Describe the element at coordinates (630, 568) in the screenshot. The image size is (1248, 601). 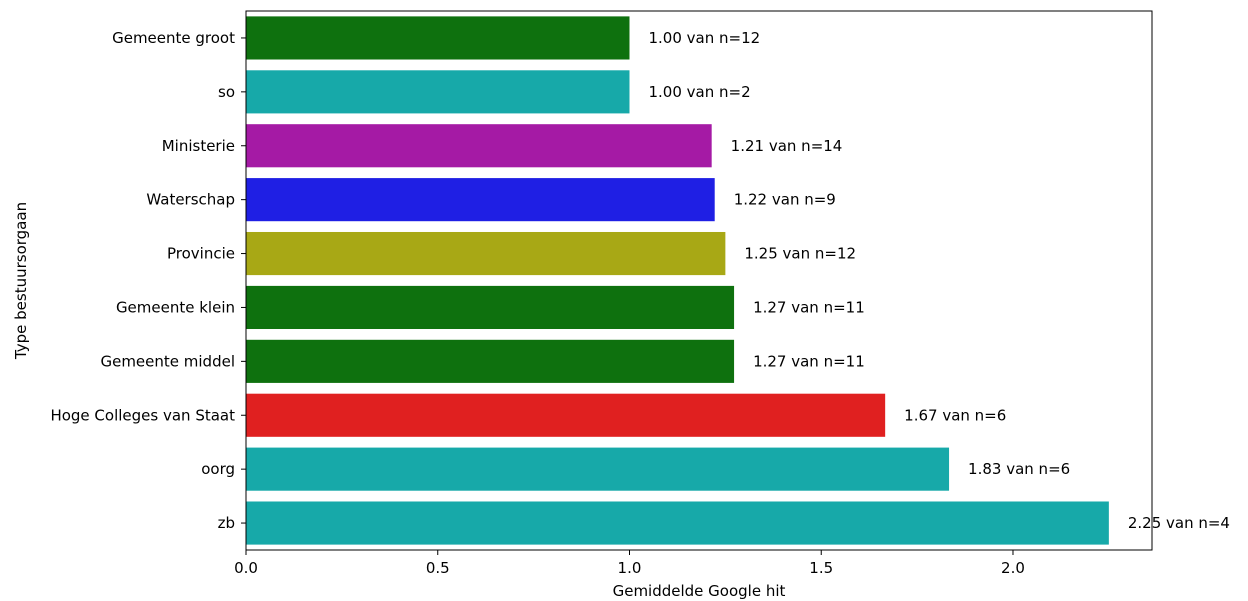
I see `x-tick-label: 1.0` at that location.